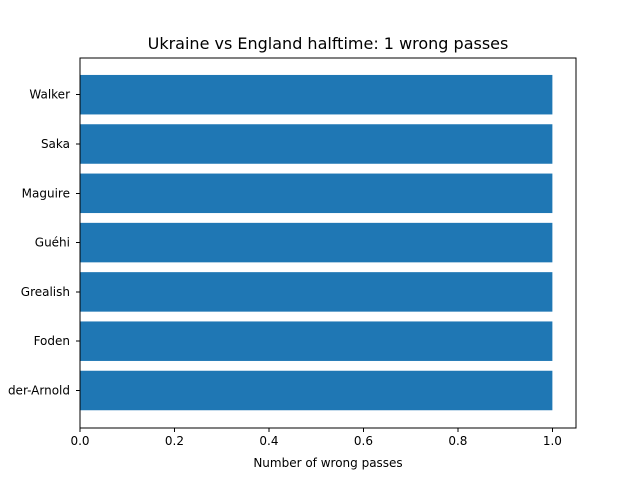  I want to click on bar-gu-hi, so click(316, 242).